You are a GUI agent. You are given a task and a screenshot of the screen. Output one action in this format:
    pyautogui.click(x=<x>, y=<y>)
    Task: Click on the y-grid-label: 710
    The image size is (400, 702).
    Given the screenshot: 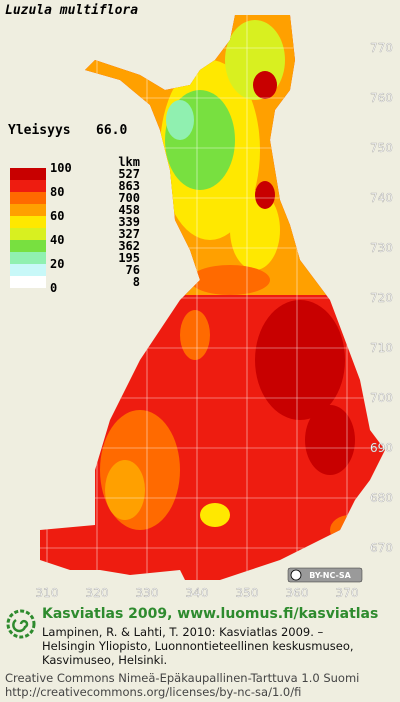 What is the action you would take?
    pyautogui.click(x=381, y=348)
    